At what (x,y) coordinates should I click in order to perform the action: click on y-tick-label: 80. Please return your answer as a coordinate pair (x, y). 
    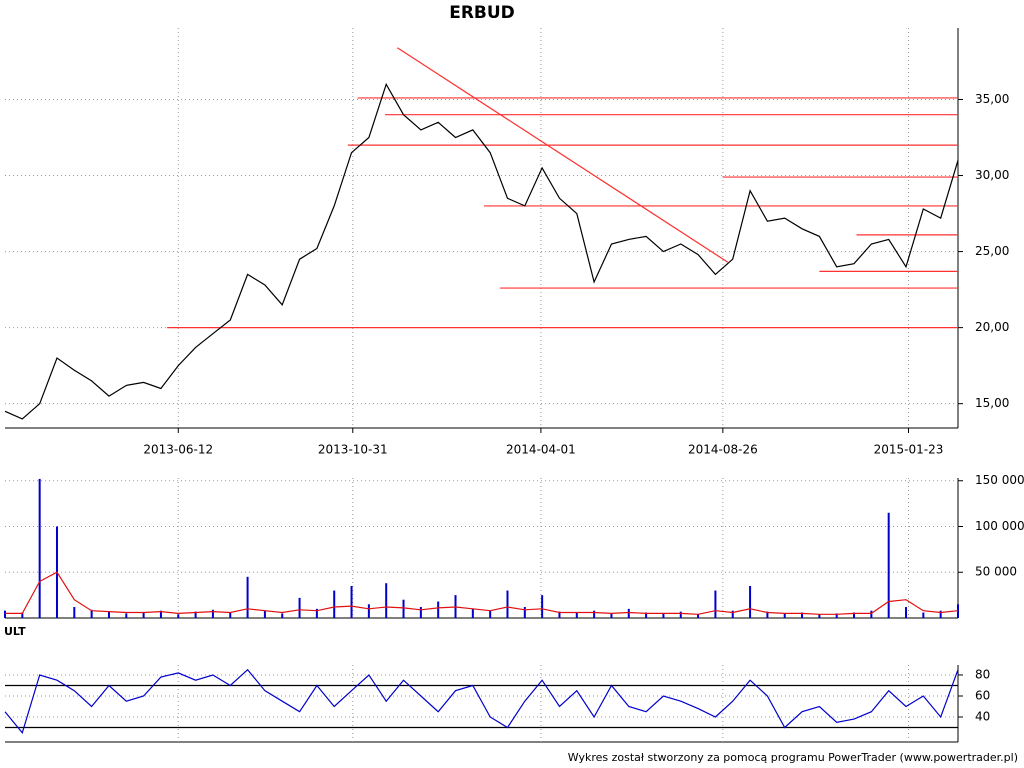
    Looking at the image, I should click on (982, 674).